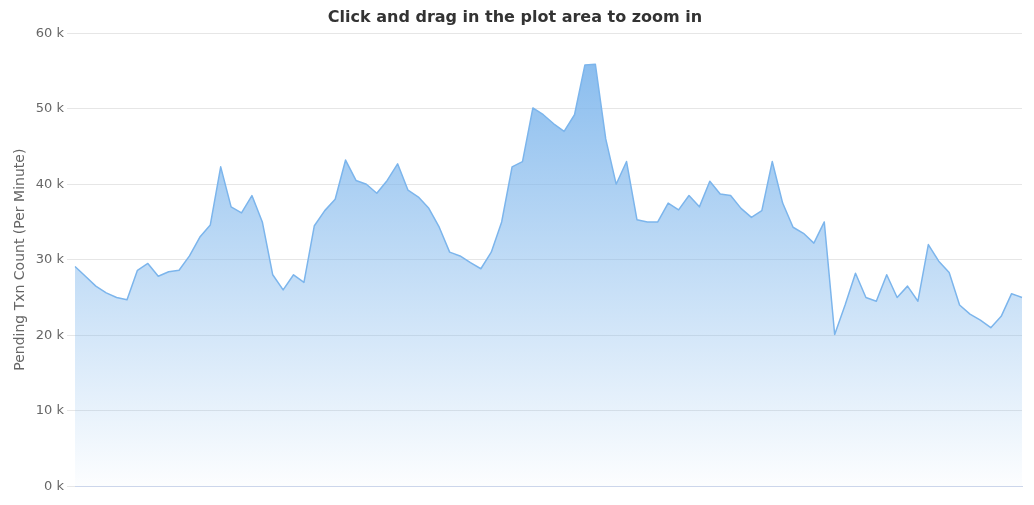 This screenshot has height=505, width=1034. Describe the element at coordinates (54, 485) in the screenshot. I see `y-tick-label: 0 k` at that location.